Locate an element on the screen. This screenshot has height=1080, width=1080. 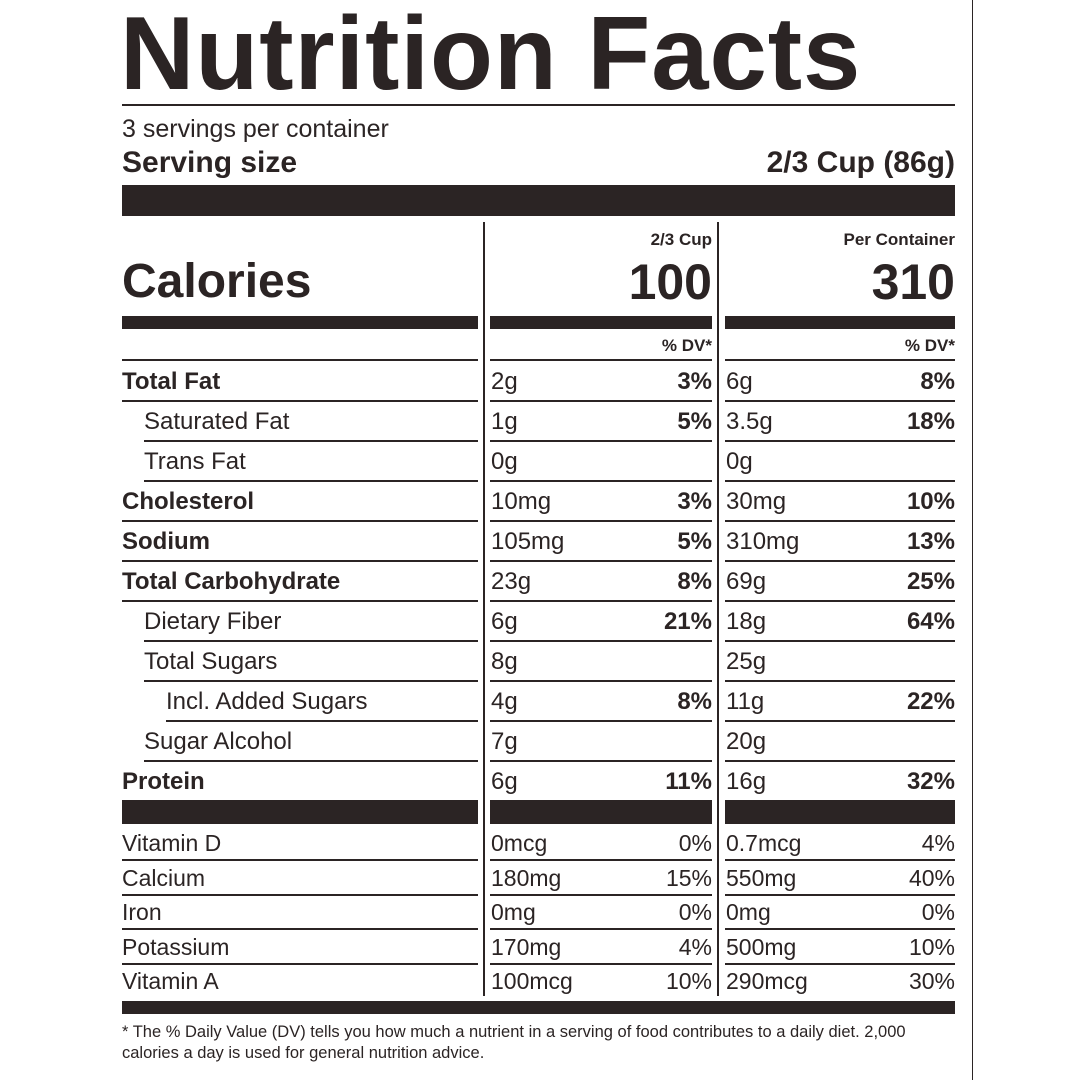
nutrient-name: Cholesterol is located at coordinates (188, 501).